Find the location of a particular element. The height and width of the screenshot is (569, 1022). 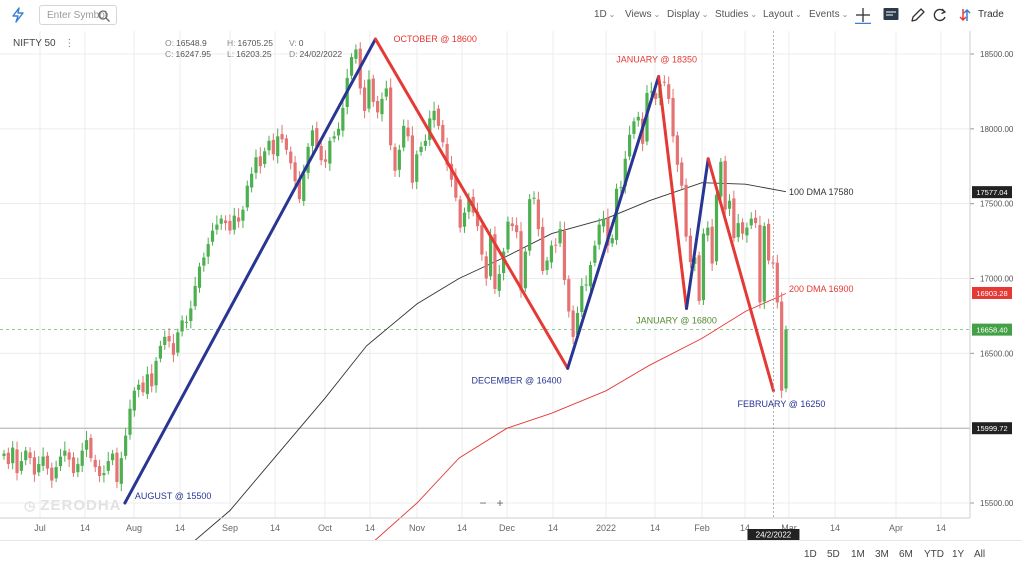

ohlc-low: L: 16203.25 is located at coordinates (249, 54).